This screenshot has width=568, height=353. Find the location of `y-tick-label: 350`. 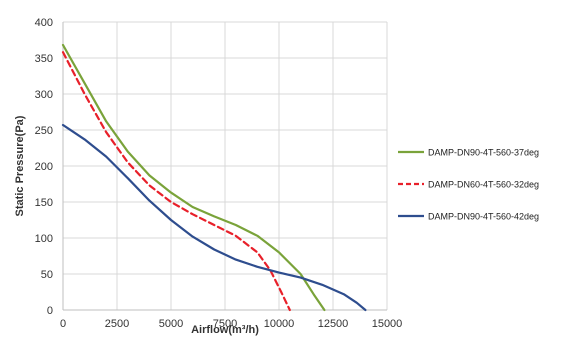

y-tick-label: 350 is located at coordinates (44, 59).